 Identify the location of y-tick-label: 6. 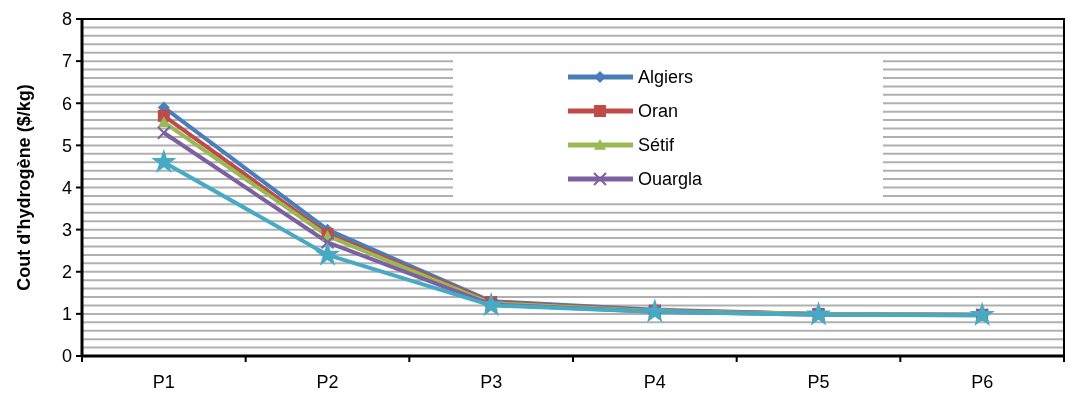
(66, 103).